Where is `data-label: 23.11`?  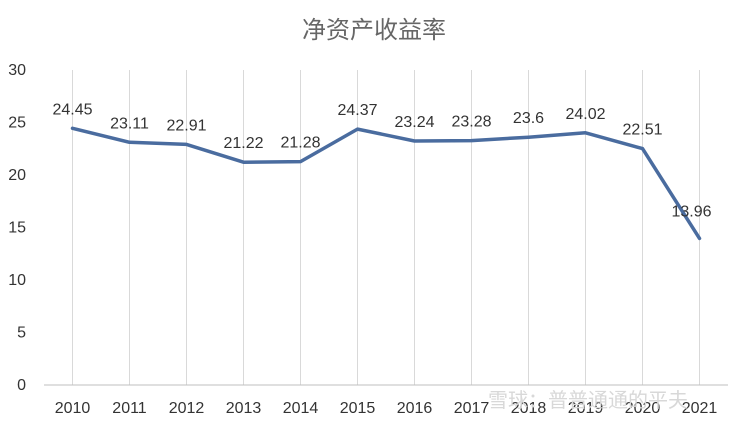 data-label: 23.11 is located at coordinates (129, 123).